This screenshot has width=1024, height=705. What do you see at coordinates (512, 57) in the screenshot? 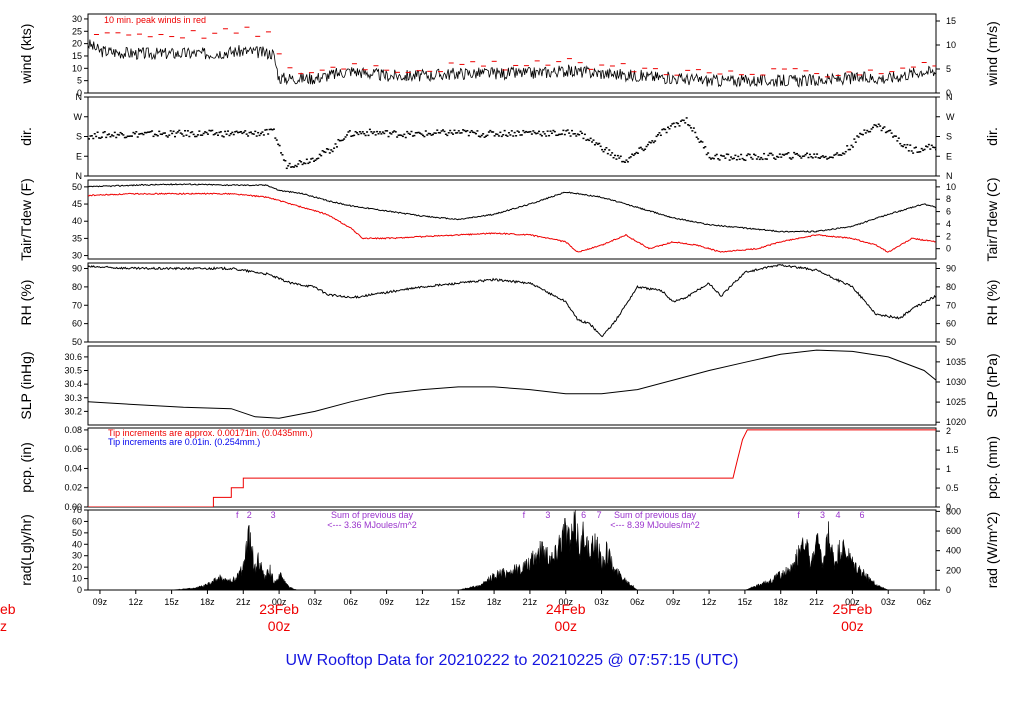
I see `wind-data` at bounding box center [512, 57].